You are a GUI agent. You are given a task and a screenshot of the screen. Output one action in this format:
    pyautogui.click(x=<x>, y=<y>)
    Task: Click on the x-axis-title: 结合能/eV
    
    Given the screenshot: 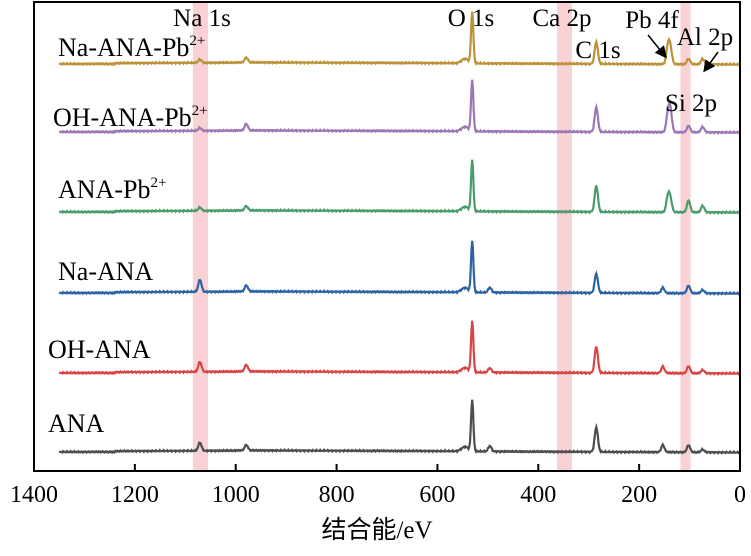 What is the action you would take?
    pyautogui.click(x=376, y=530)
    